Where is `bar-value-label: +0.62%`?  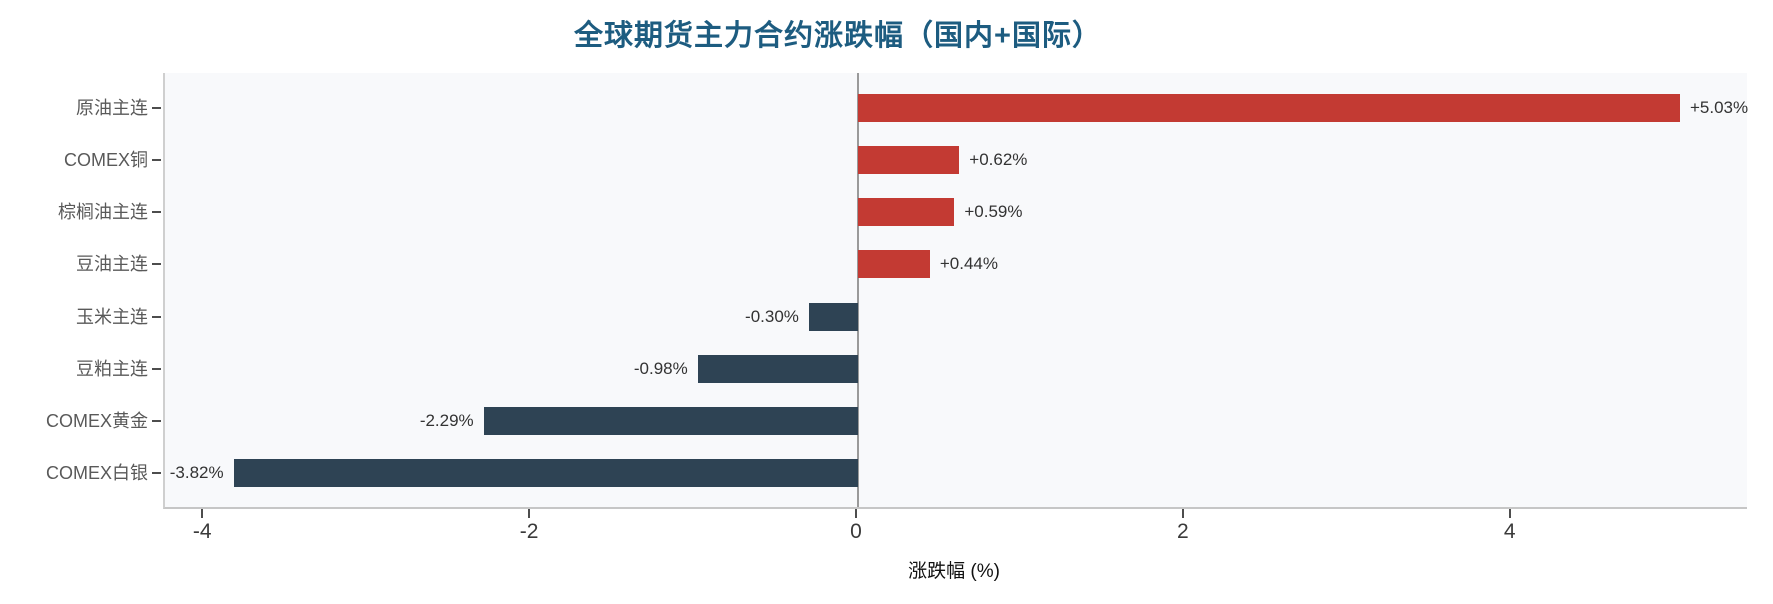 bar-value-label: +0.62% is located at coordinates (998, 159).